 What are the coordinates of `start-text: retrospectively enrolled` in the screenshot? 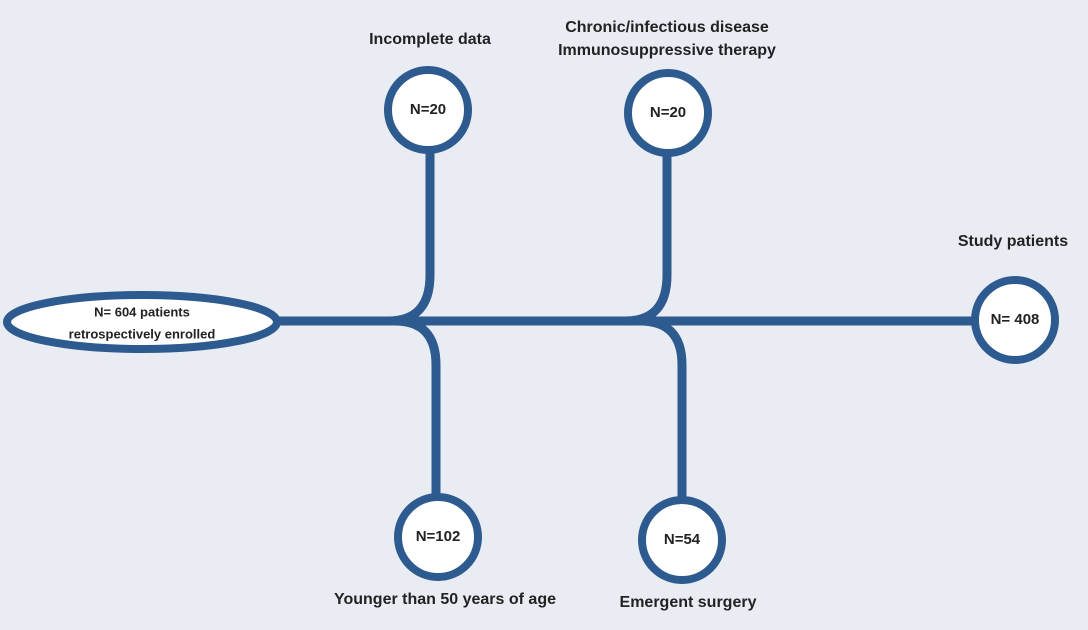 It's located at (142, 333).